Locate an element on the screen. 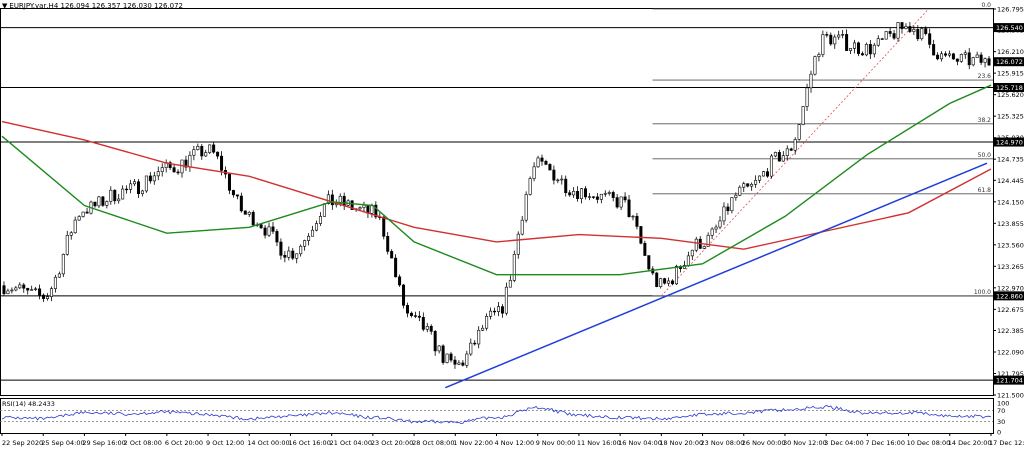 The width and height of the screenshot is (1024, 453). y-tick-label: 126.795 is located at coordinates (1010, 10).